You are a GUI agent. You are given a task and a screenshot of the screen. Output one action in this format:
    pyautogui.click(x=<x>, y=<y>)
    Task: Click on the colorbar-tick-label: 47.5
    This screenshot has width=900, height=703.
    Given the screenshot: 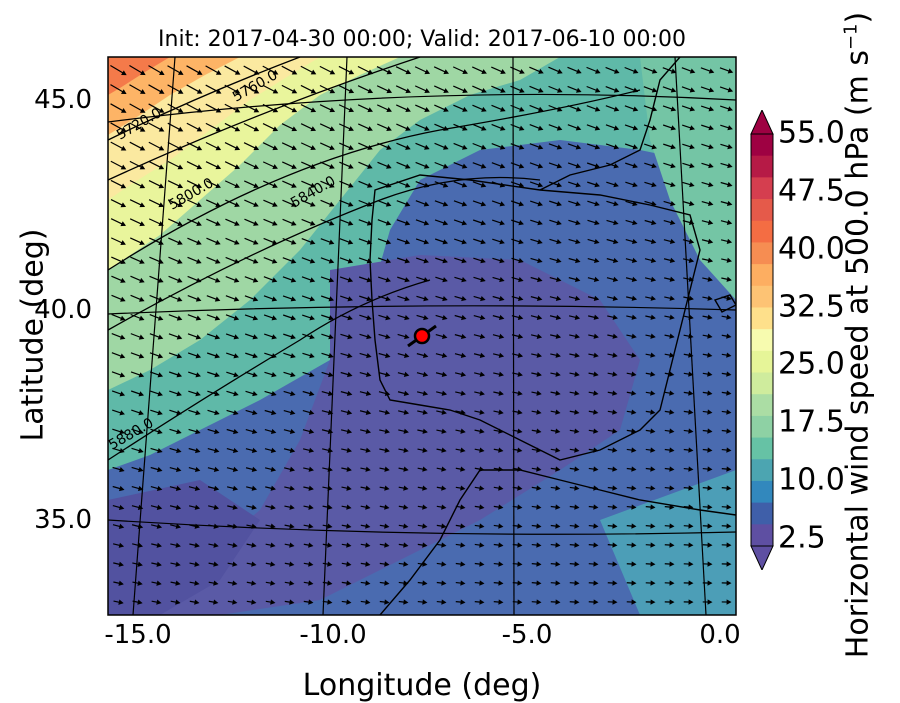 What is the action you would take?
    pyautogui.click(x=811, y=191)
    